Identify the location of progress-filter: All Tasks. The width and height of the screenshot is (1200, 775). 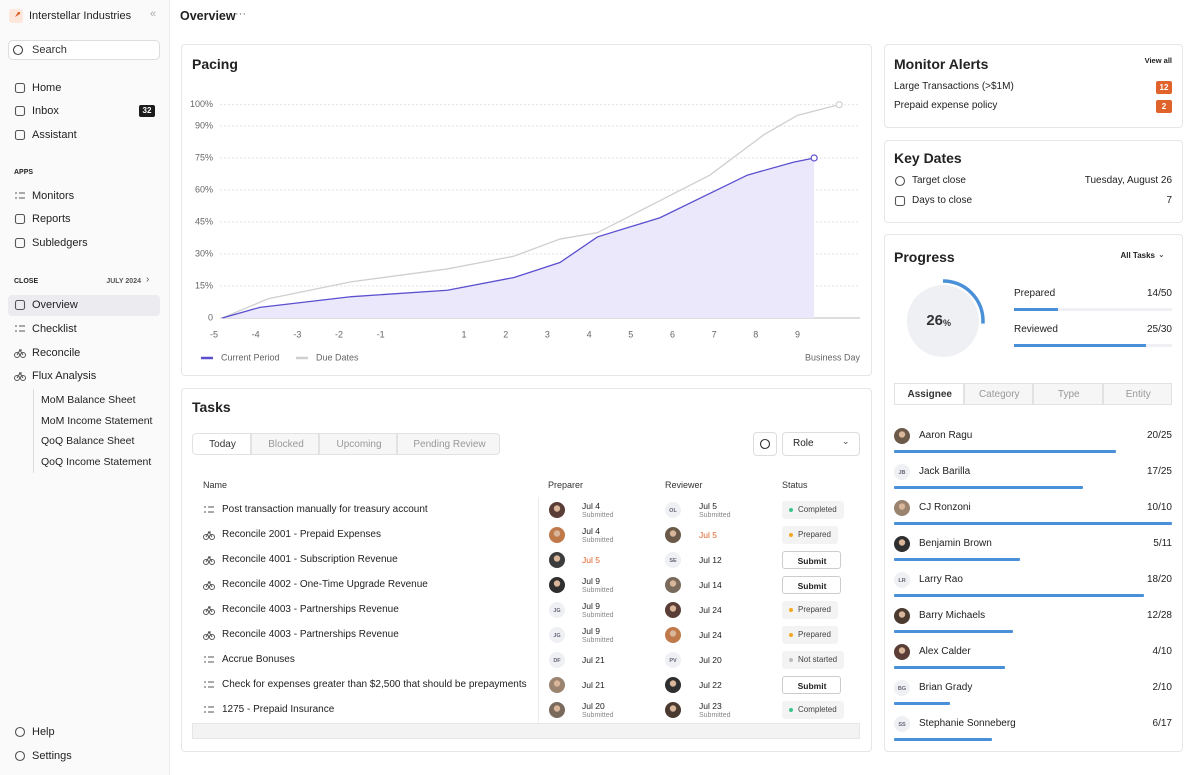
(1137, 255).